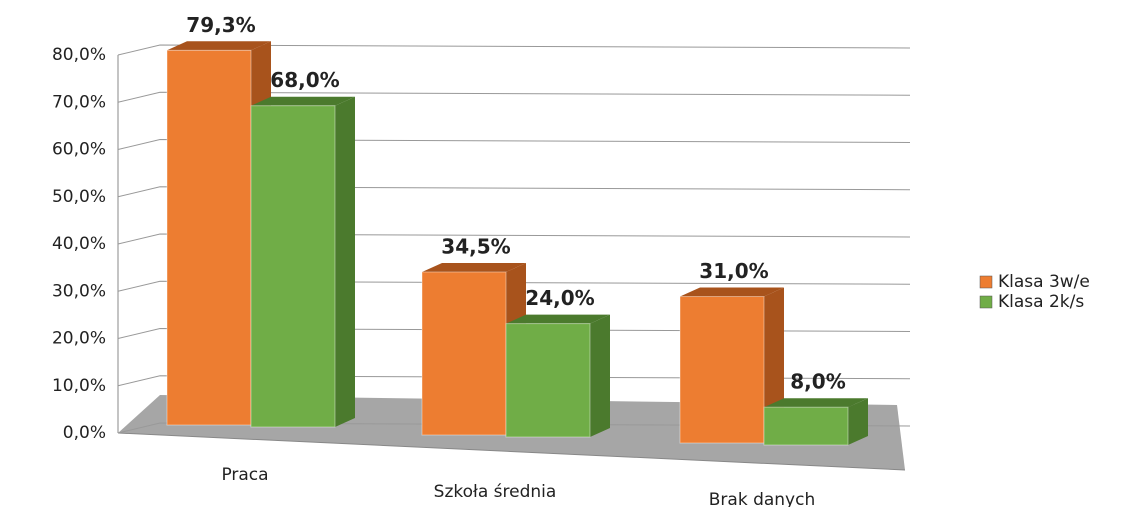 This screenshot has height=507, width=1144. I want to click on value-label: 31,0%, so click(733, 271).